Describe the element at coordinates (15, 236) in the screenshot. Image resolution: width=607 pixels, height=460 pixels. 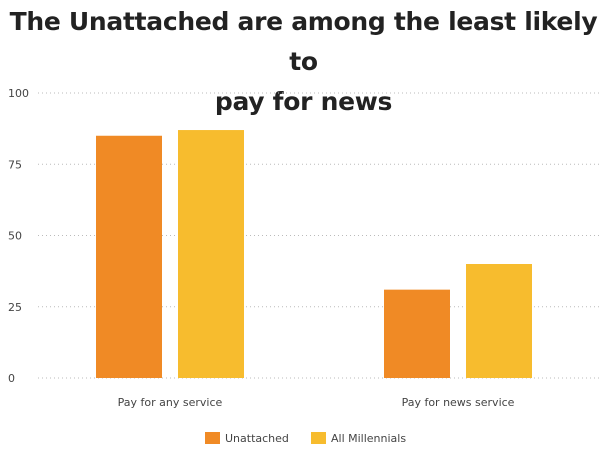
I see `y-tick-label: 50` at that location.